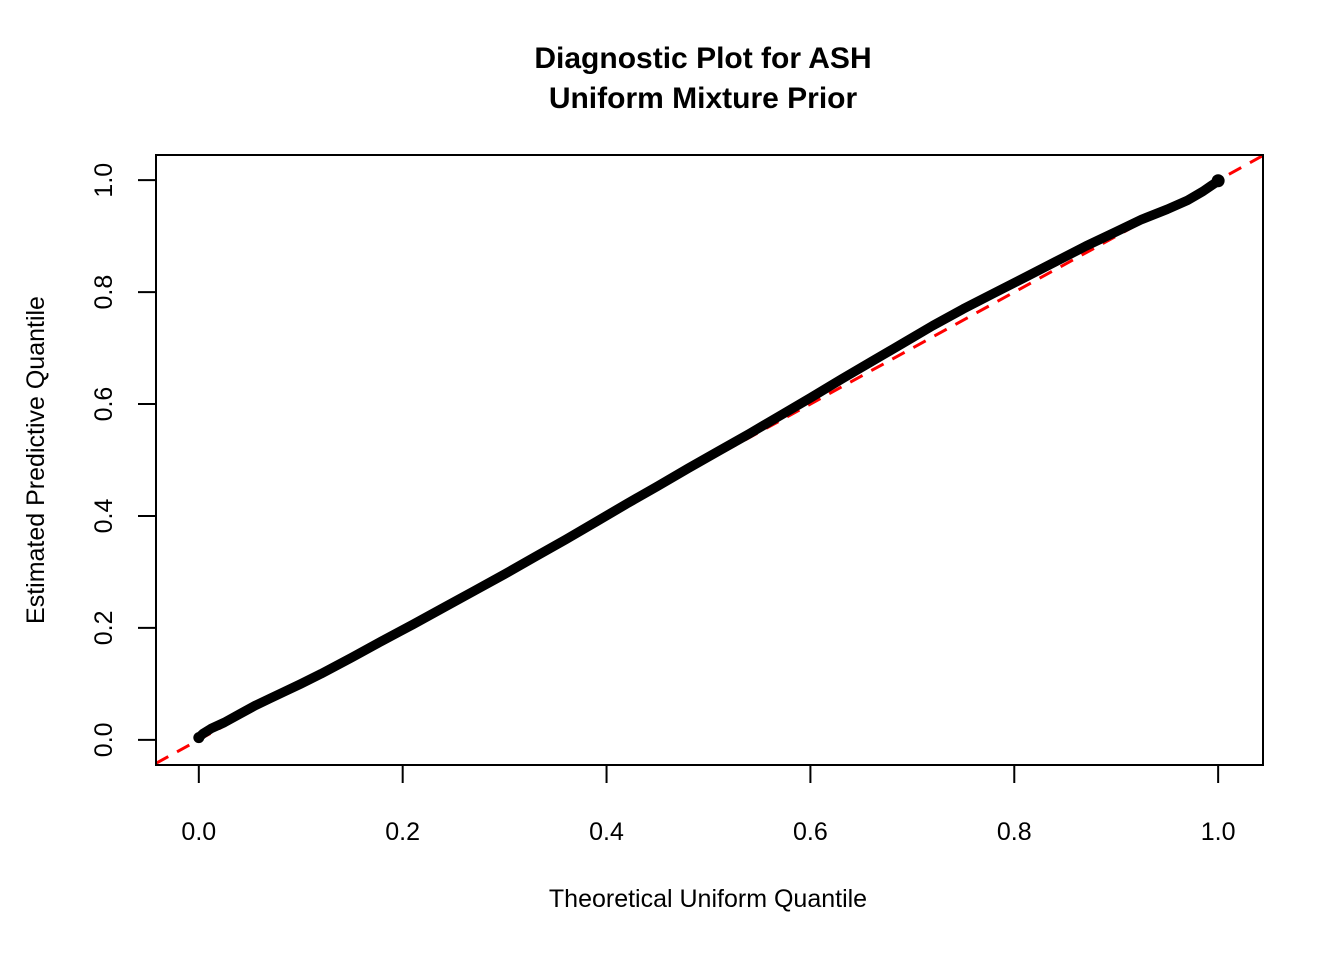 This screenshot has width=1344, height=960. What do you see at coordinates (123, 460) in the screenshot?
I see `y-axis: 0.0 0.2 0.4 0.6 0.8 1.0` at bounding box center [123, 460].